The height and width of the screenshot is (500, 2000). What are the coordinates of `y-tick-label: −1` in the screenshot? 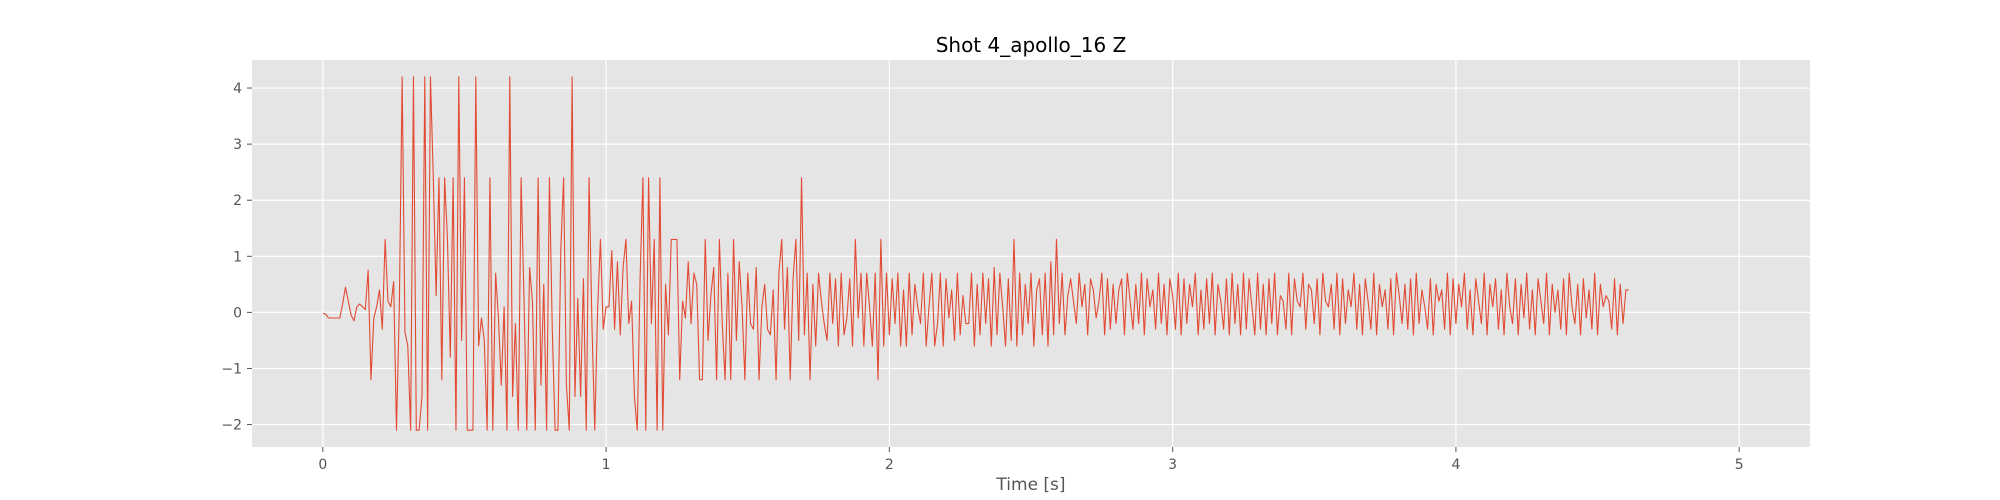 It's located at (231, 369).